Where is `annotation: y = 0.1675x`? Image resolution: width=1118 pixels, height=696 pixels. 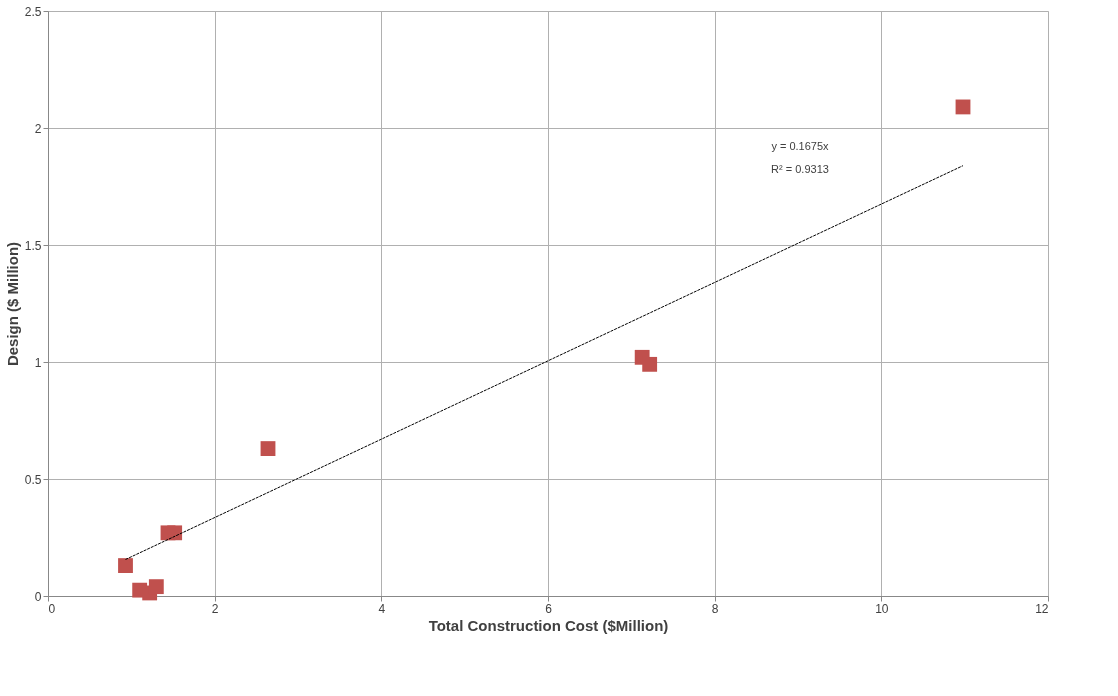
annotation: y = 0.1675x is located at coordinates (800, 145).